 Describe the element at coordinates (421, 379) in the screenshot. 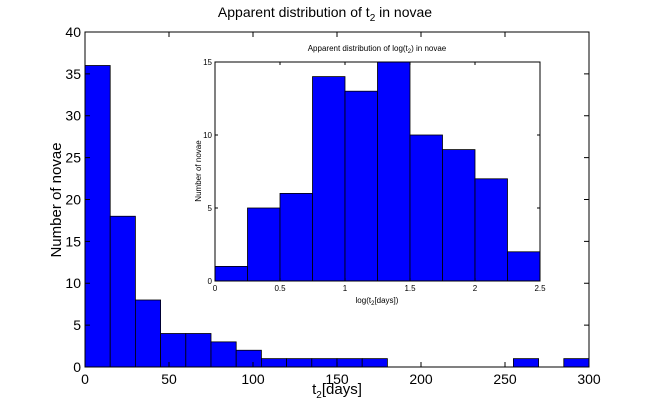

I see `main-x-tick-label: 200` at that location.